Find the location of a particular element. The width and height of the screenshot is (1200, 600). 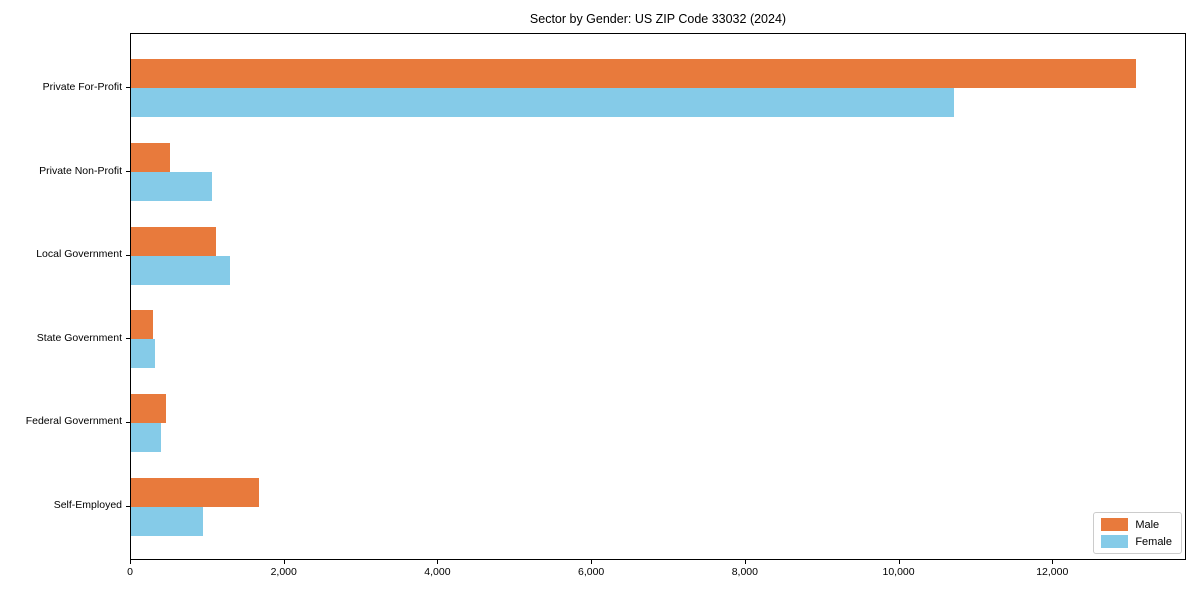

x-tick-label-2: 4,000 is located at coordinates (437, 572).